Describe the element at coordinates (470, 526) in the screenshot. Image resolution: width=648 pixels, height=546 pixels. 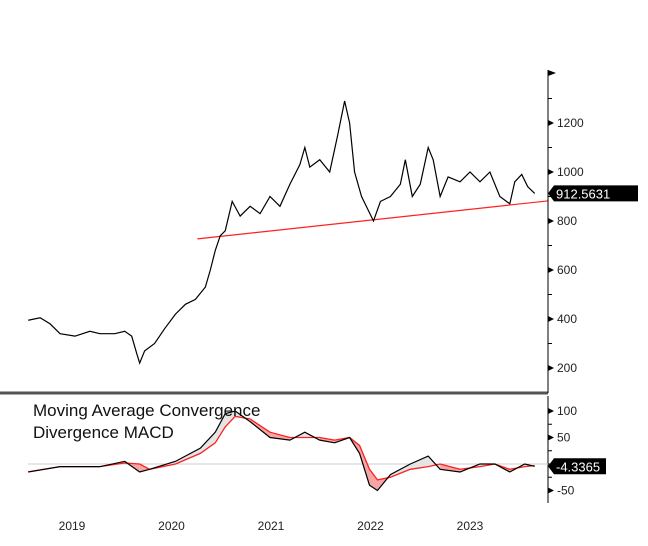
I see `x-tick-label: 2023` at that location.